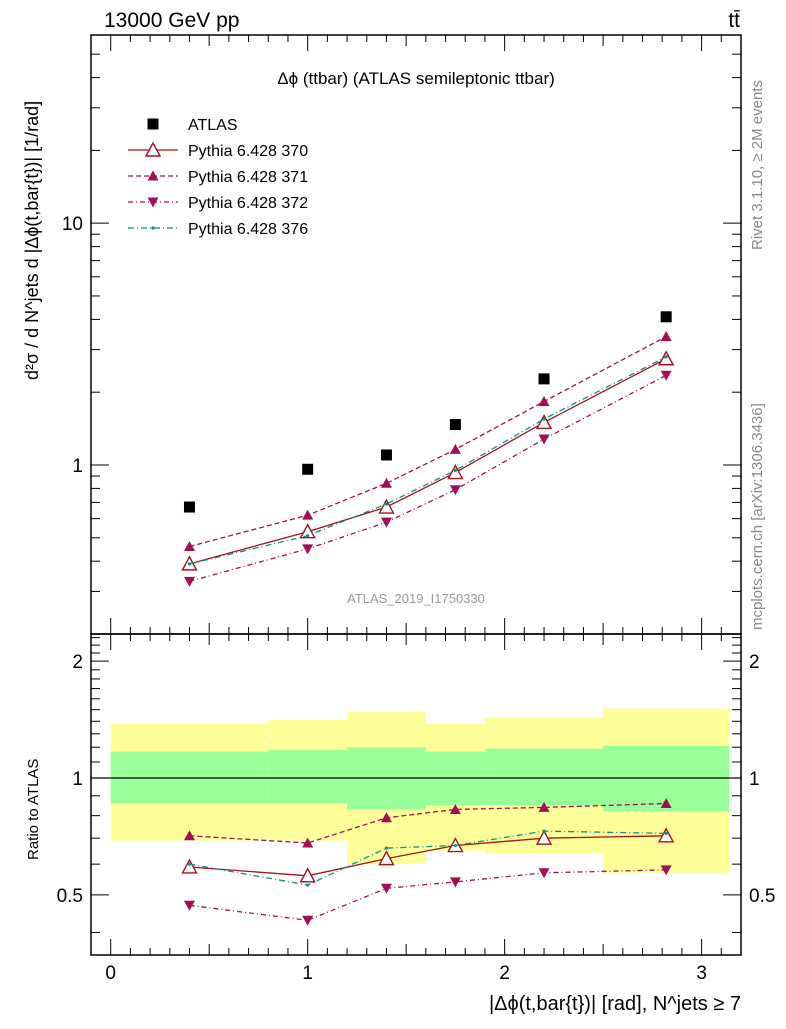 Image resolution: width=786 pixels, height=1029 pixels. I want to click on x-axis-label: |Δϕ(t,bar{t})| [rad], N^jets ≥ 7, so click(615, 1004).